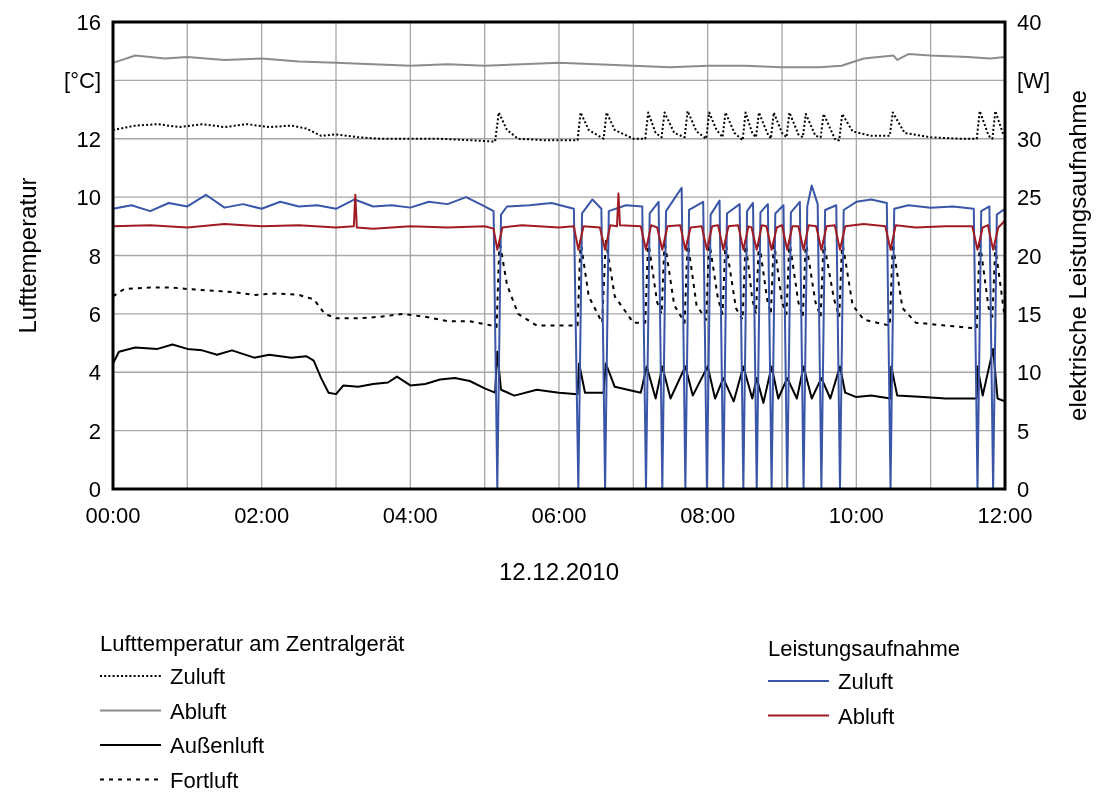  I want to click on y-tick-label: 8, so click(94, 256).